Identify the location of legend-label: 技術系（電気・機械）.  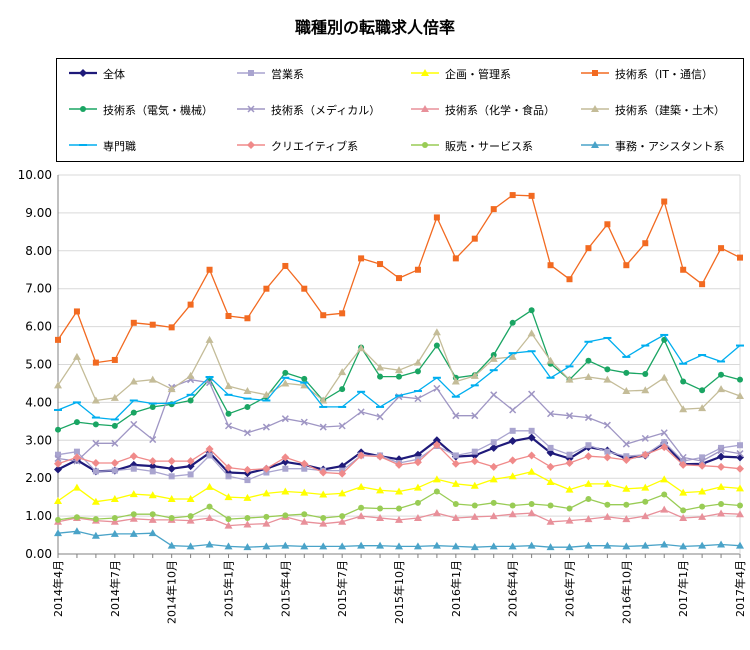
(158, 110).